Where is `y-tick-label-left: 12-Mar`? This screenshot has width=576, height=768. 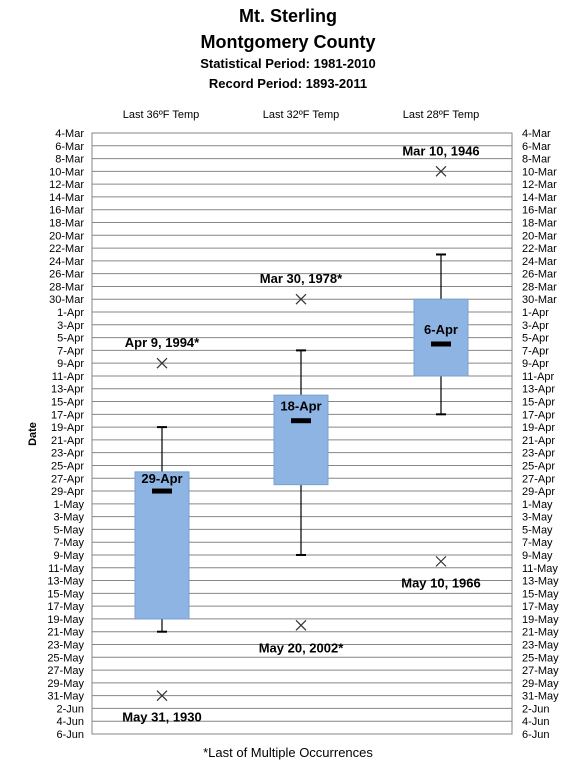 y-tick-label-left: 12-Mar is located at coordinates (66, 185).